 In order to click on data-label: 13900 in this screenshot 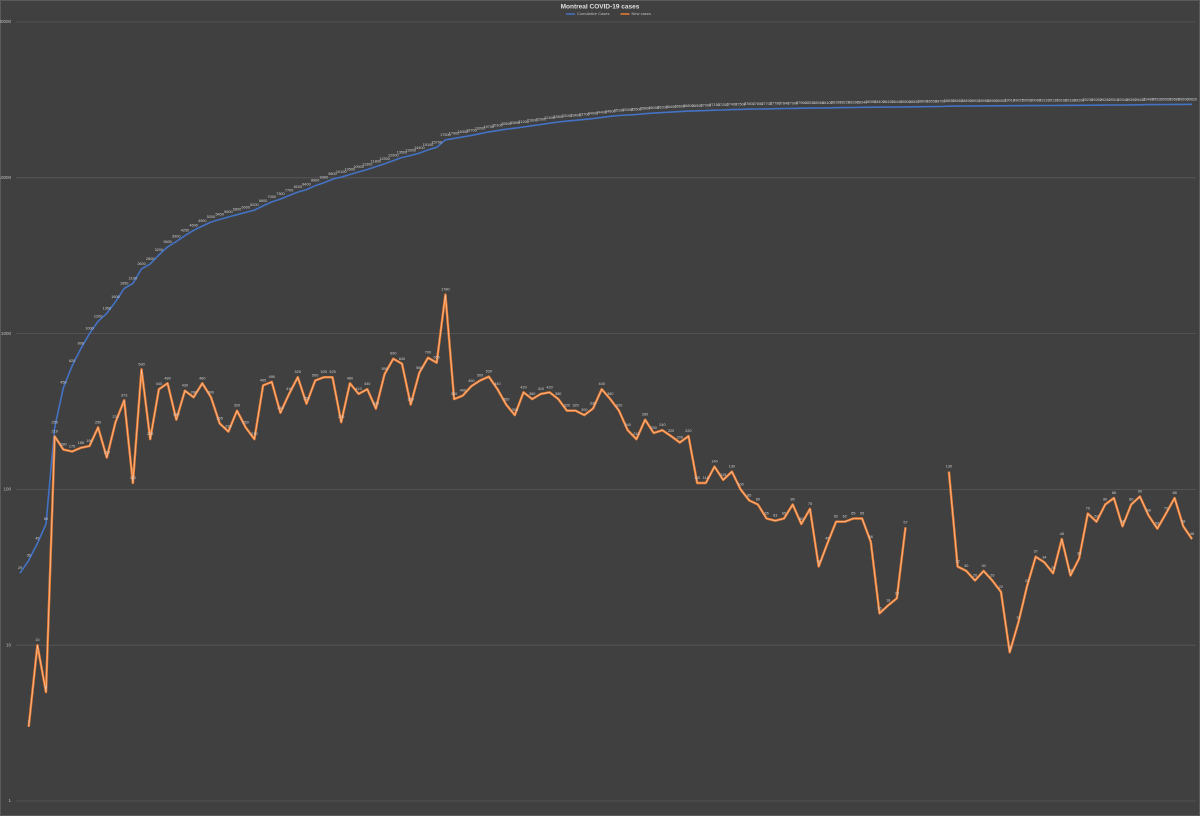, I will do `click(410, 151)`.